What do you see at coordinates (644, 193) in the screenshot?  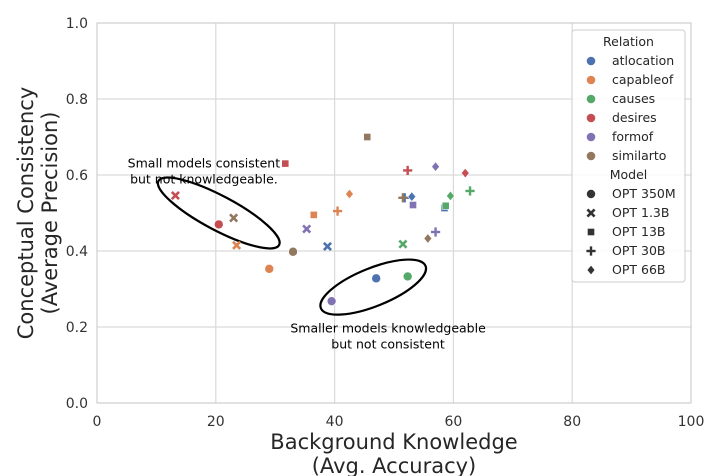 I see `legend-label: OPT 350M` at bounding box center [644, 193].